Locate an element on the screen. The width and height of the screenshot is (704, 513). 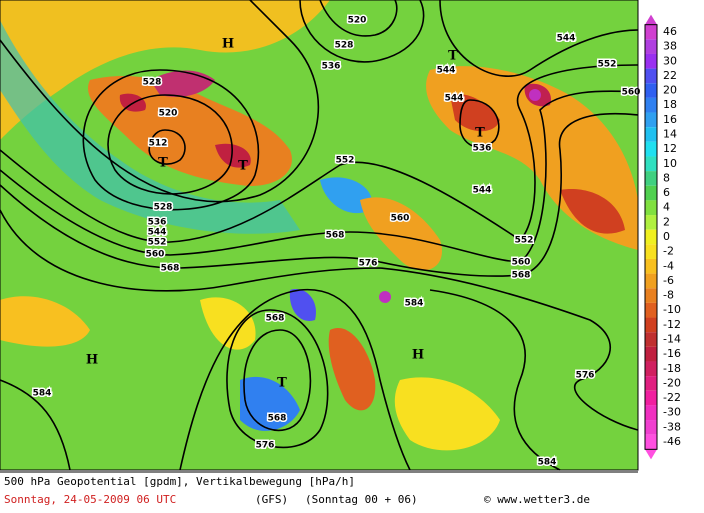
footer-model: (GFS) is located at coordinates (271, 499).